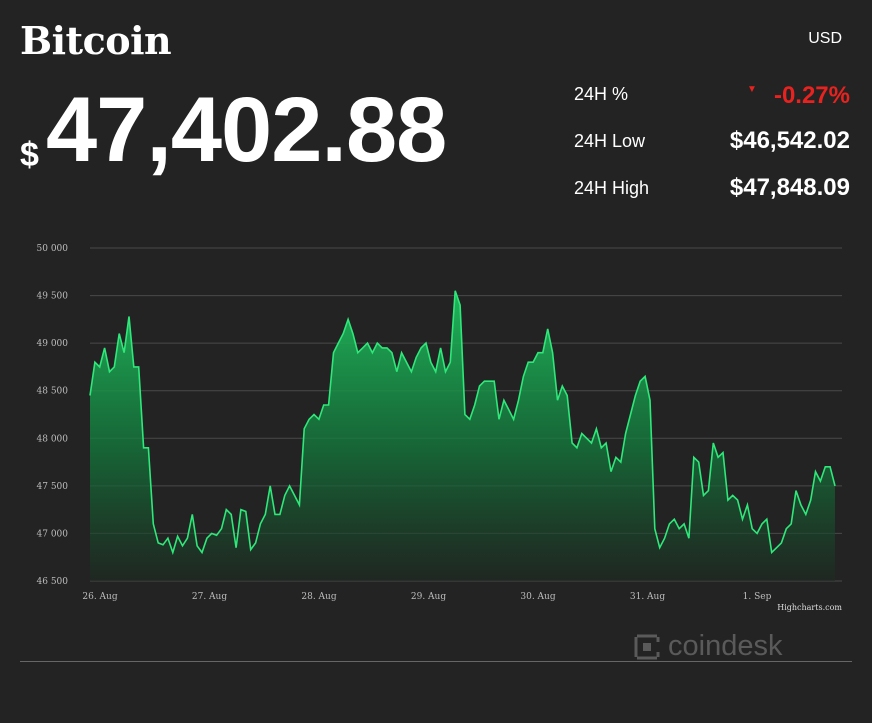  I want to click on coindesk-brand: coindesk, so click(707, 646).